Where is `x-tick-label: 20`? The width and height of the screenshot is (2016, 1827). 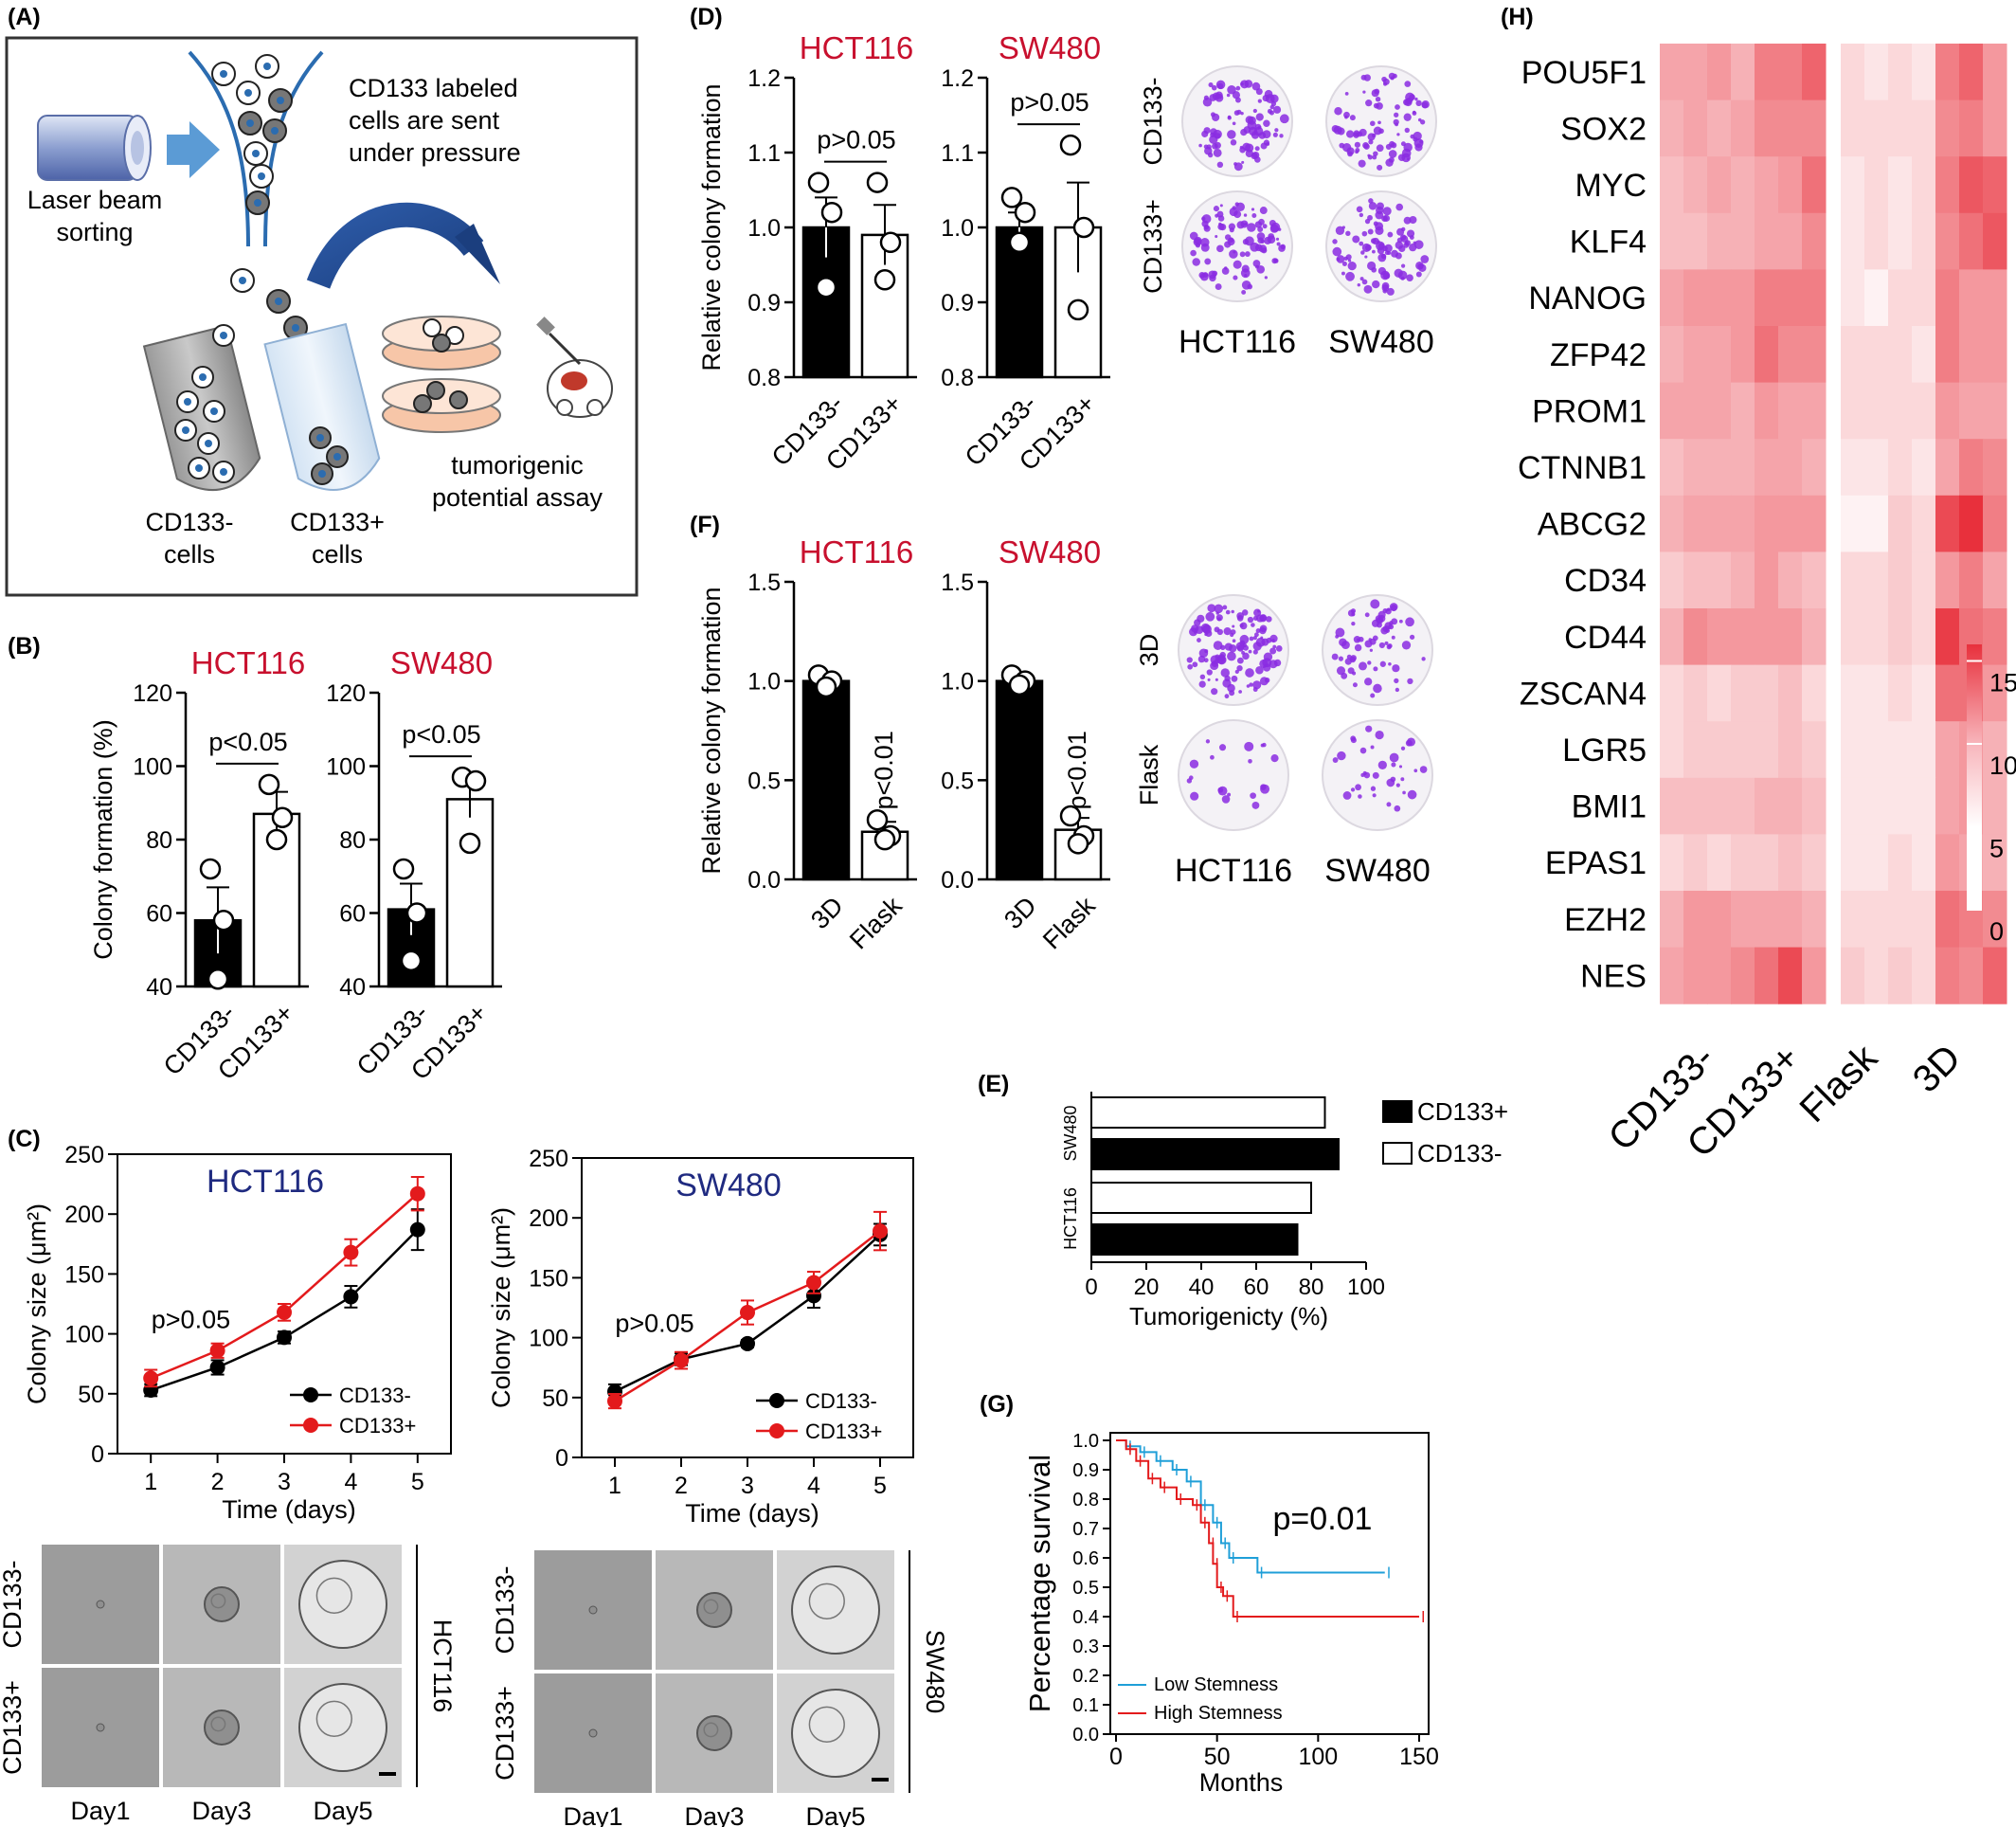 x-tick-label: 20 is located at coordinates (1147, 1287).